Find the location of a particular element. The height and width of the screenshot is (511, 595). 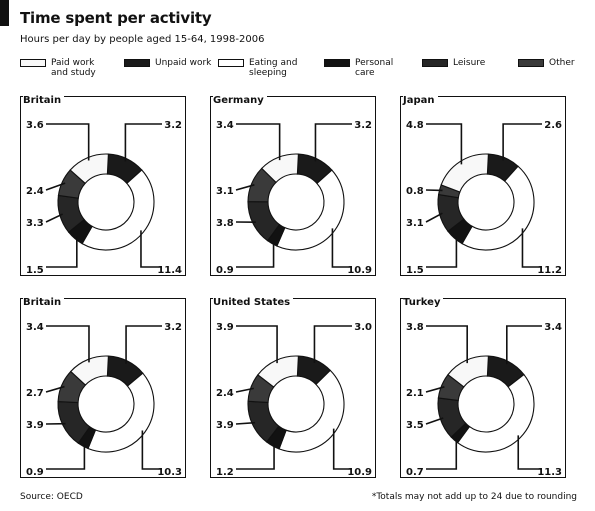

donut-chart-germany: 3.4 3.2 10.9 0.9 3.8 3.1 is located at coordinates (294, 198).